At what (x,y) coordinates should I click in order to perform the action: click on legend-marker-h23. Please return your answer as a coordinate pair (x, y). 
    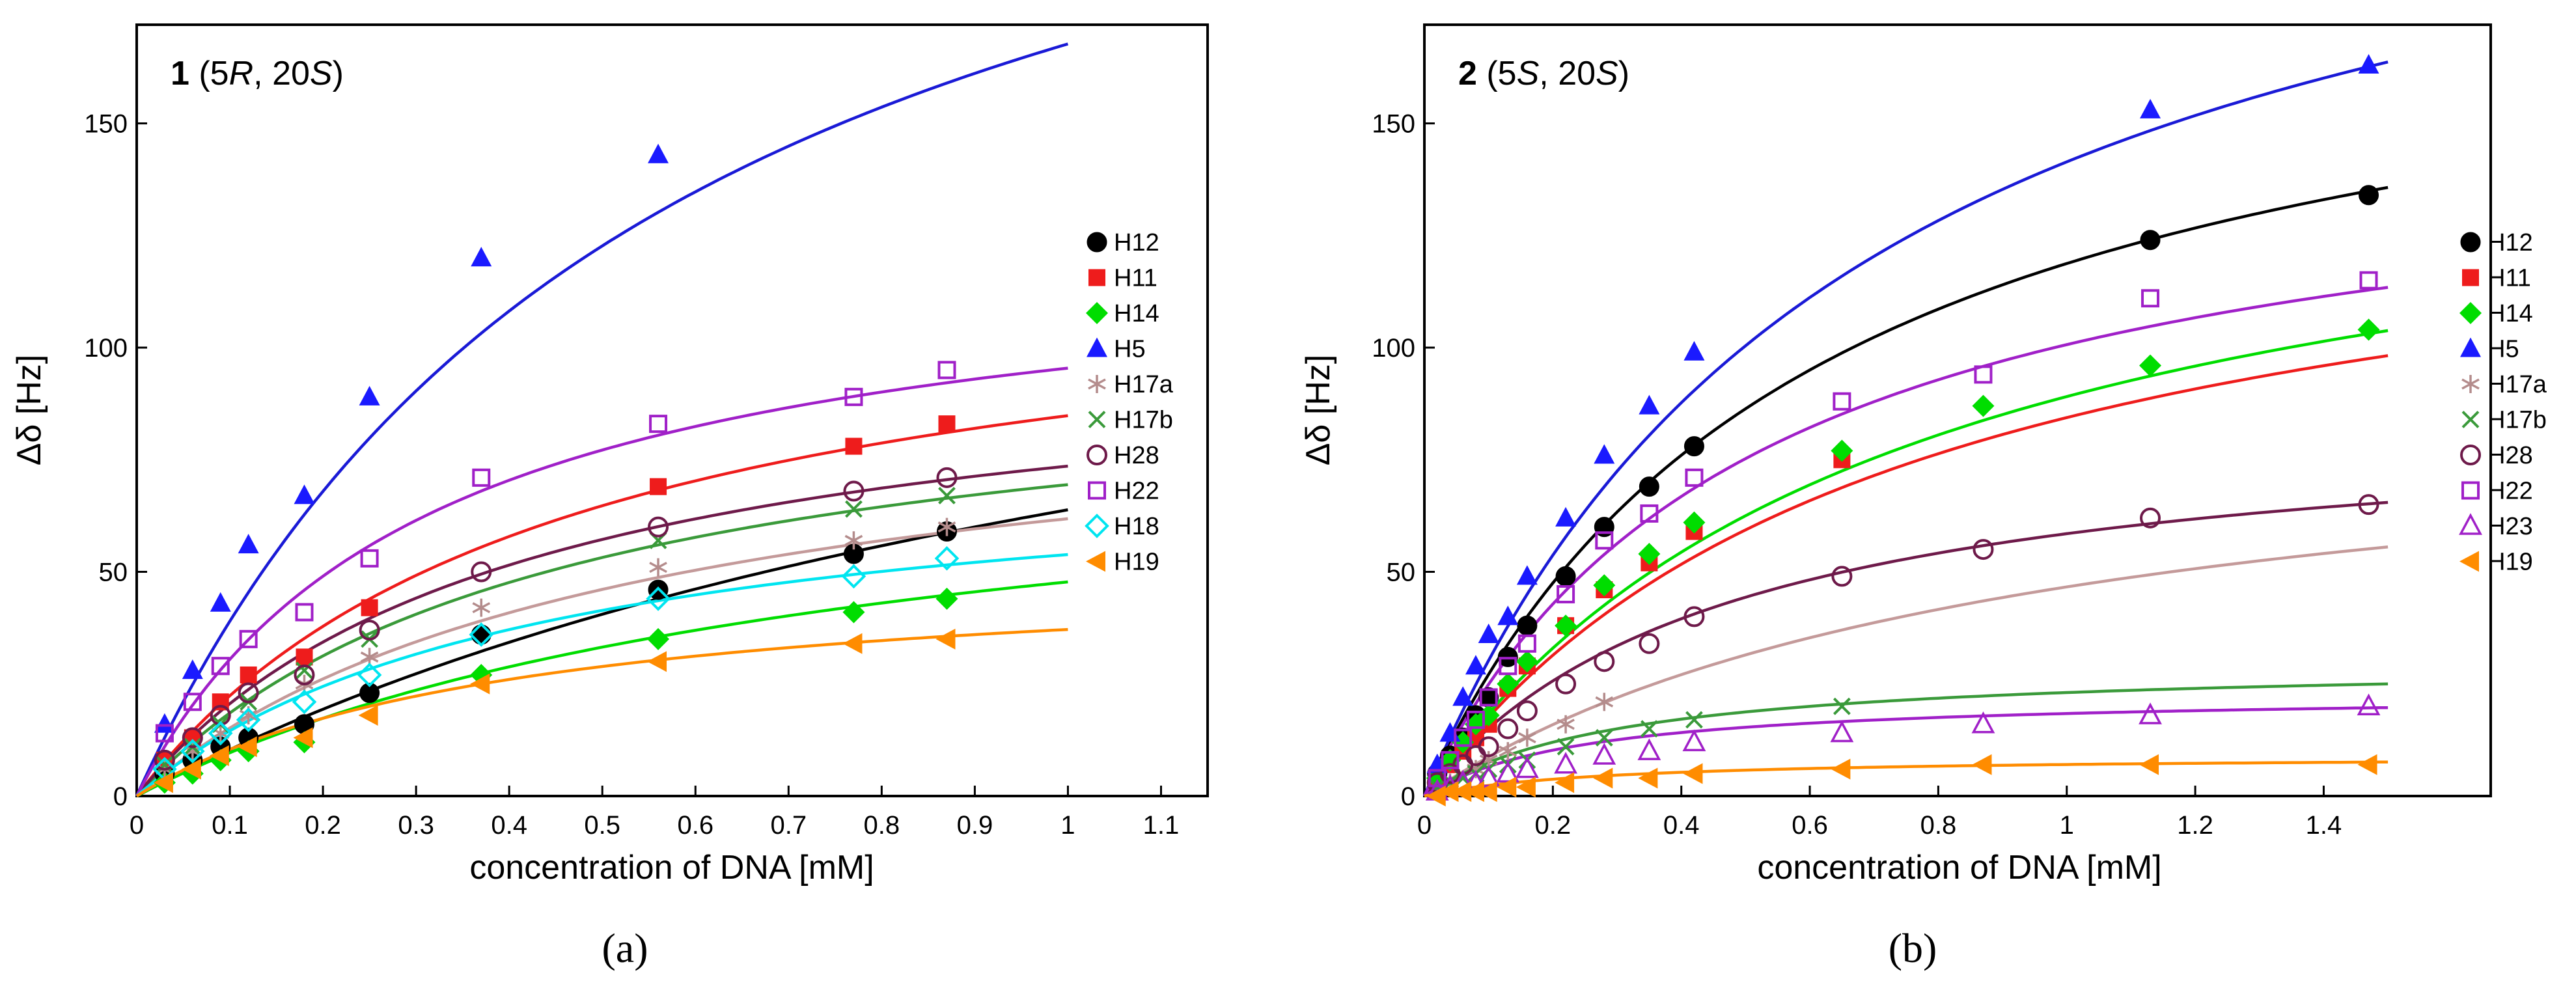
    Looking at the image, I should click on (2470, 524).